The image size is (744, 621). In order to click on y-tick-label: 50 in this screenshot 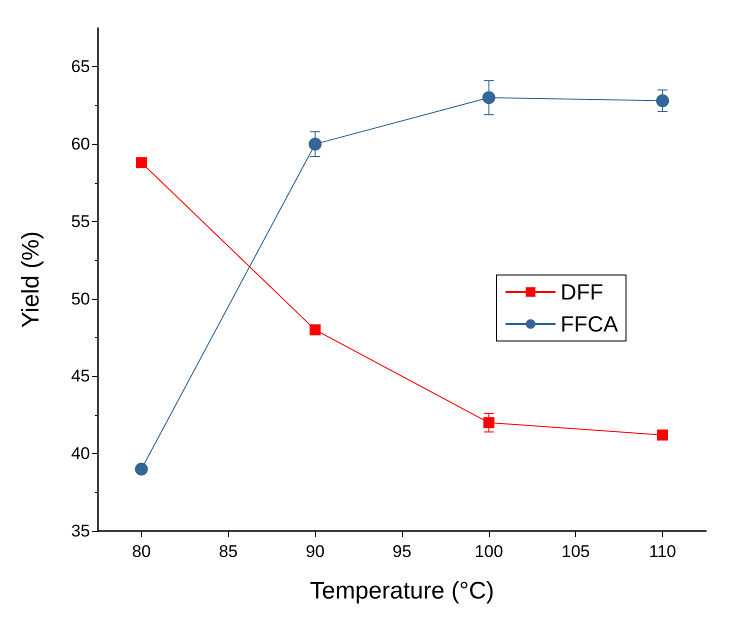, I will do `click(80, 298)`.